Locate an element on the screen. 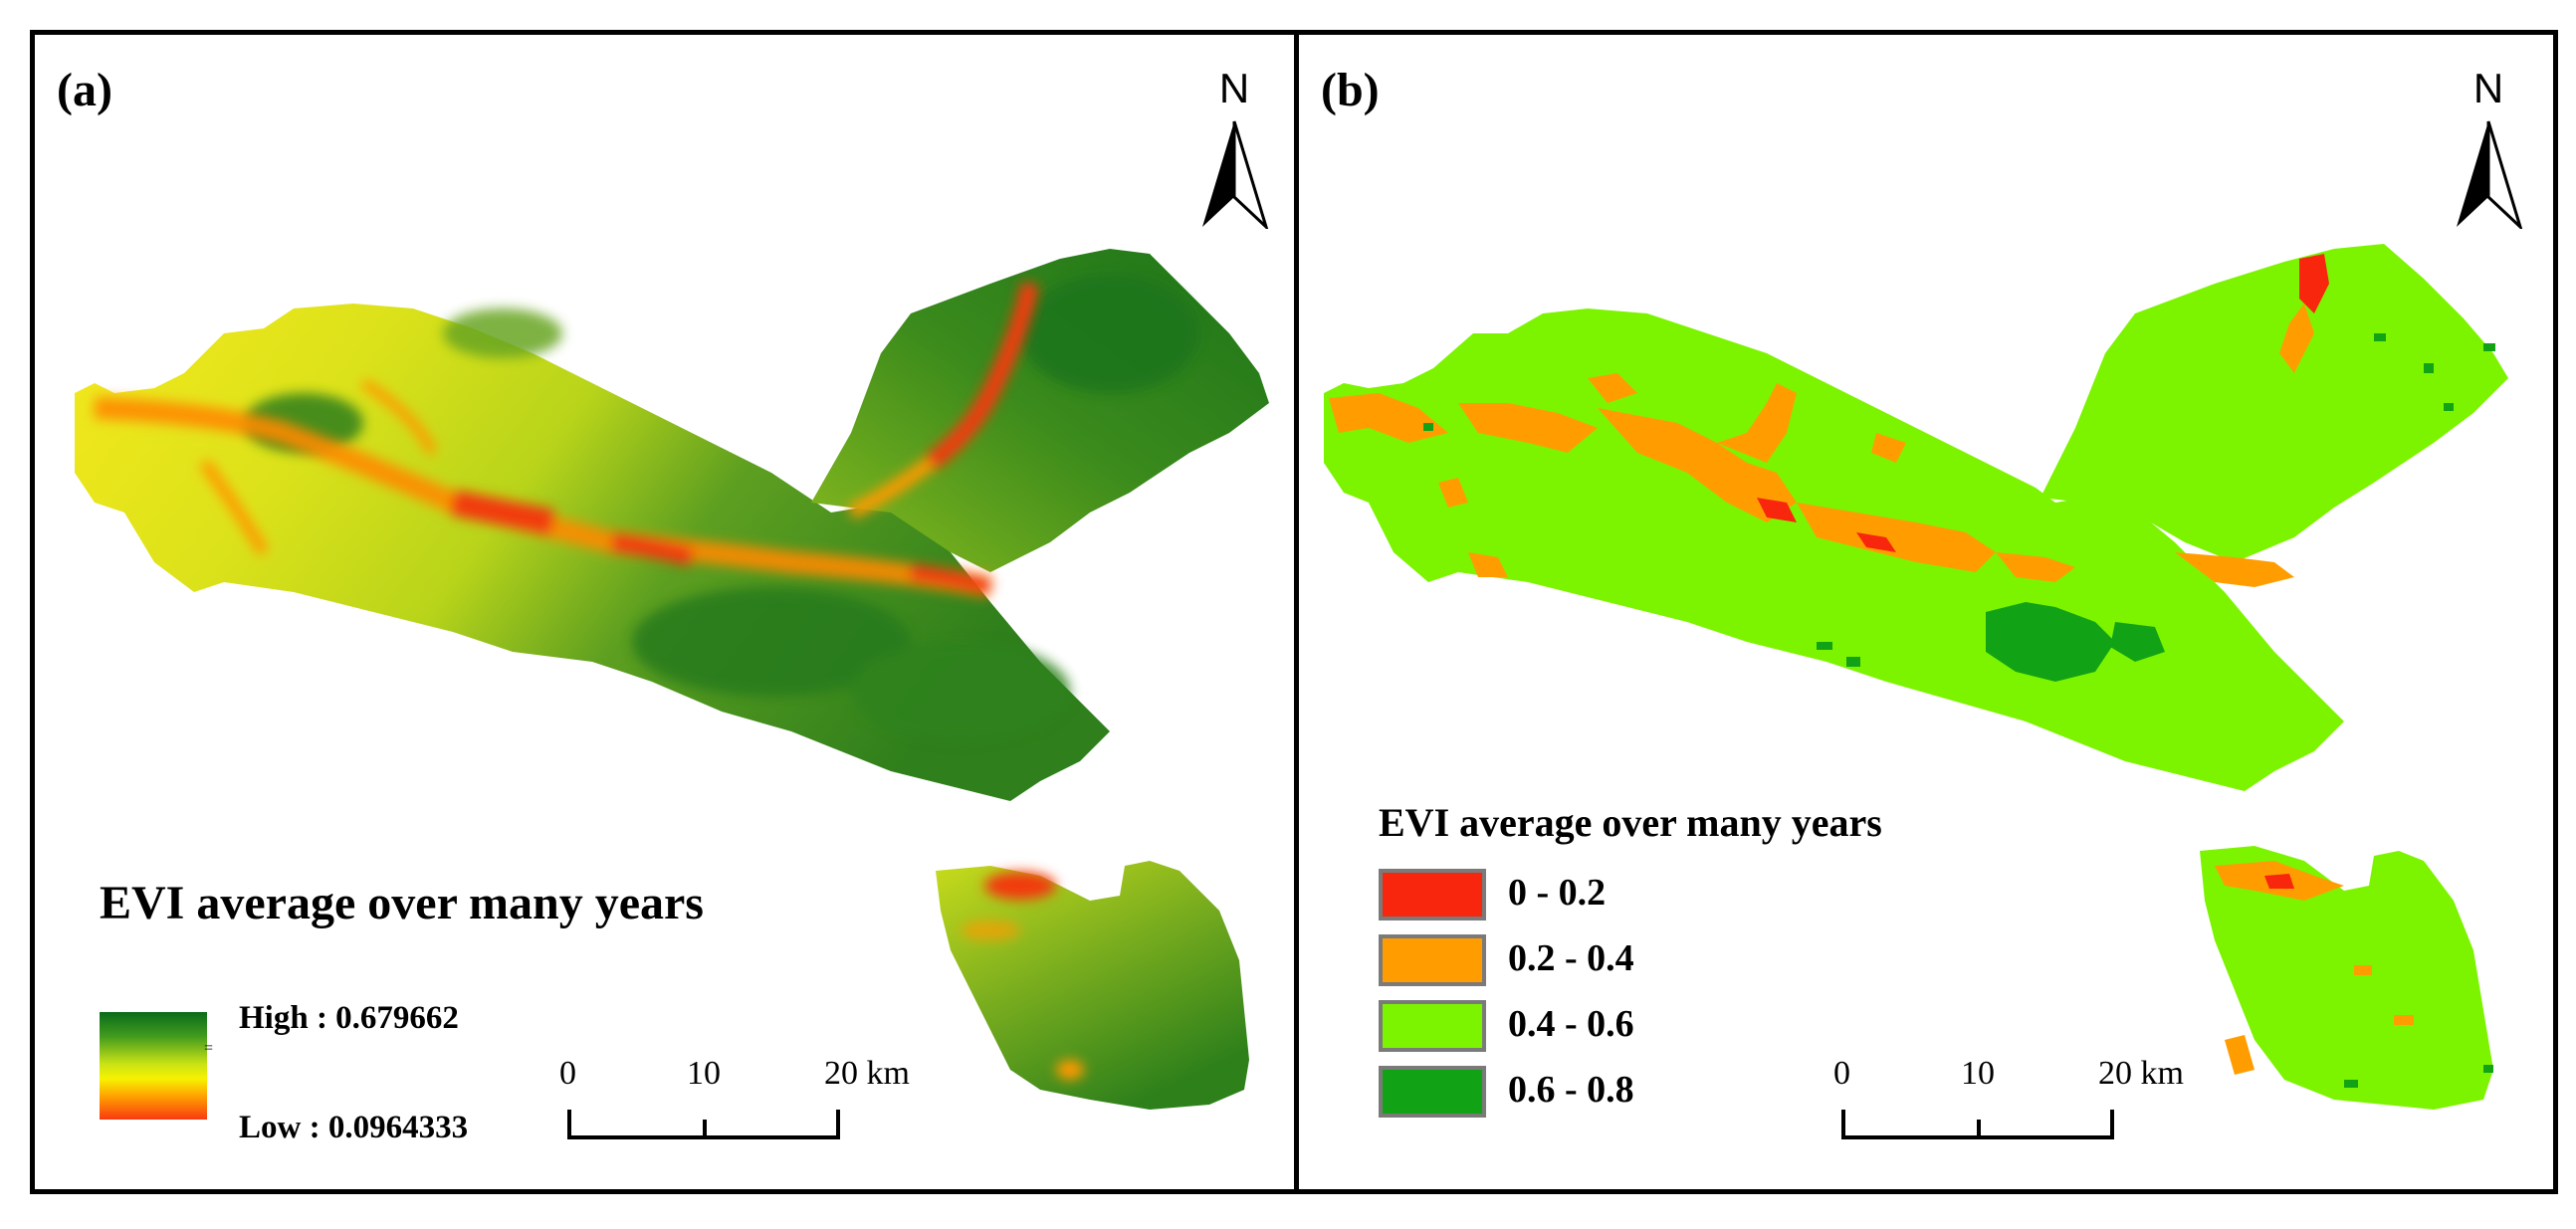 This screenshot has width=2576, height=1229. low-evi-stream-network is located at coordinates (566, 440).